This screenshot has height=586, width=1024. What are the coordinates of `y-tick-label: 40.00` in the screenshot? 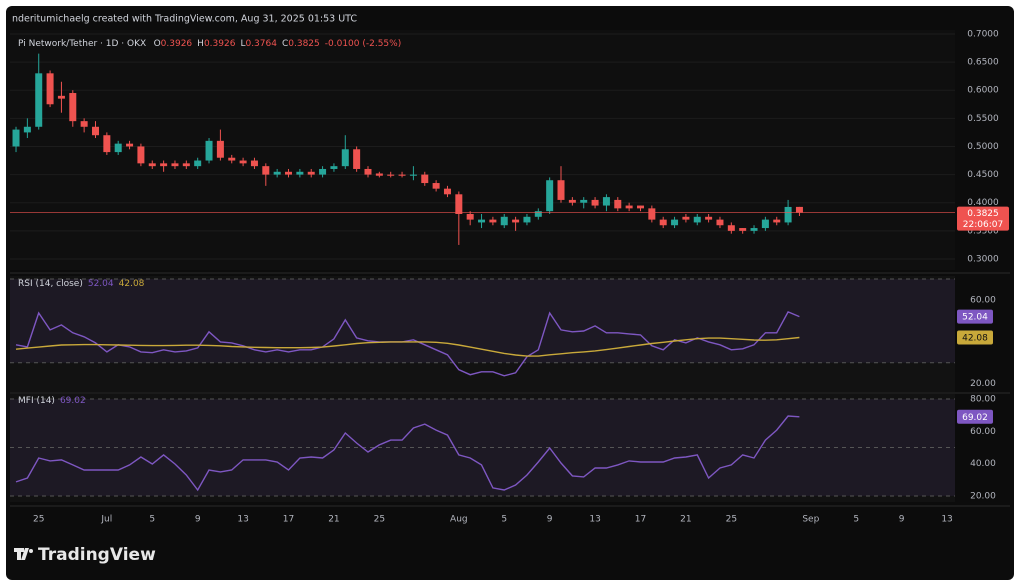 It's located at (983, 464).